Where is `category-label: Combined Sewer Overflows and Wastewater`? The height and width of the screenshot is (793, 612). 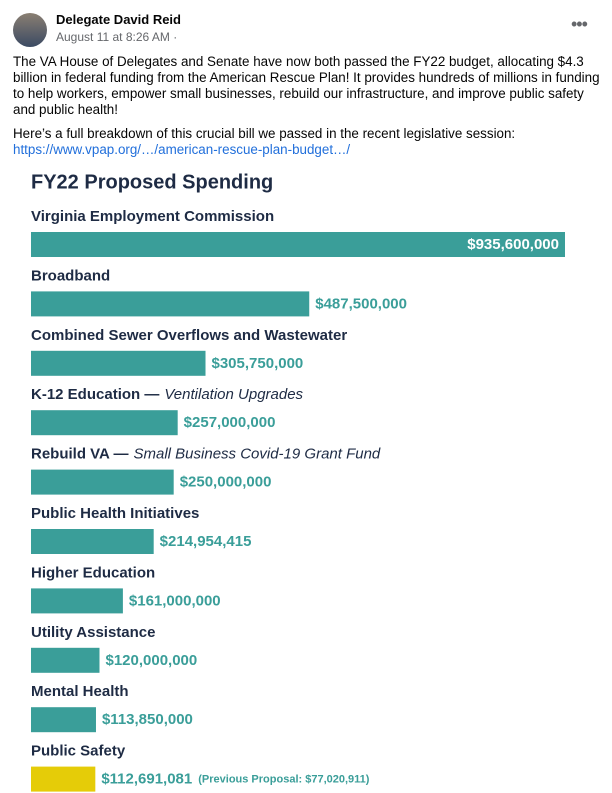 category-label: Combined Sewer Overflows and Wastewater is located at coordinates (189, 335).